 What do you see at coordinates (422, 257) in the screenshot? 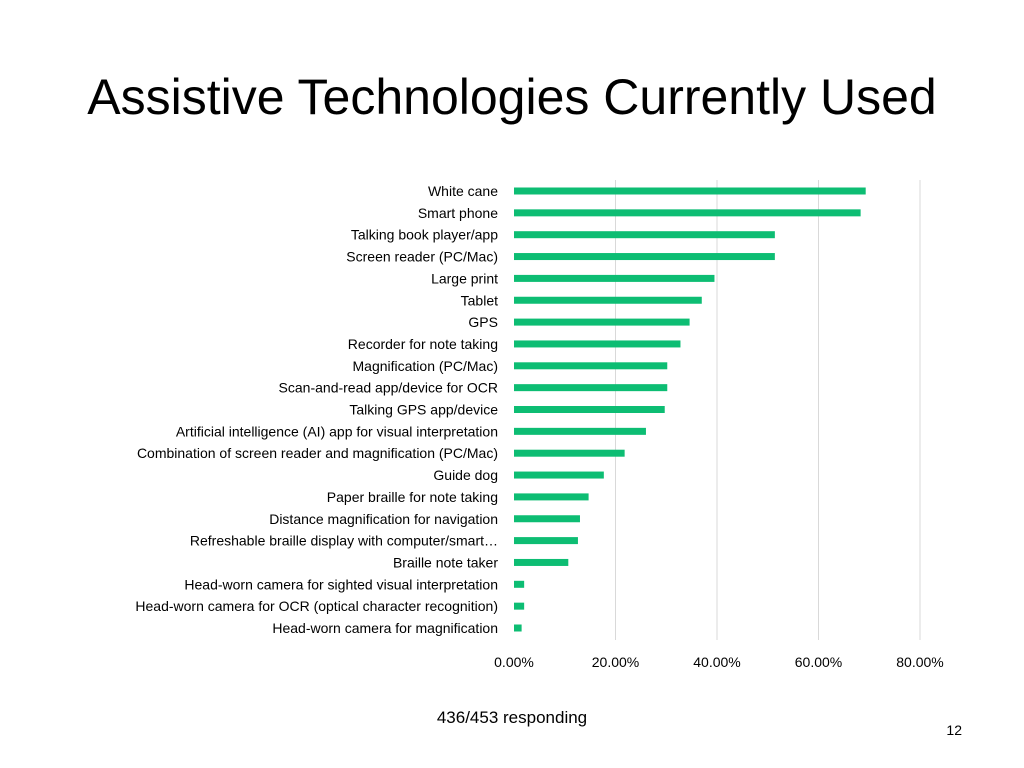
I see `category-label: Screen reader (PC/Mac)` at bounding box center [422, 257].